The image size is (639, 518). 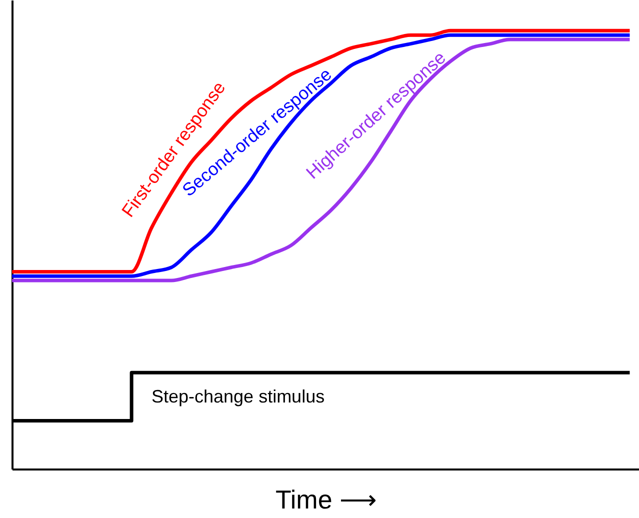 I want to click on series-label: Step-change stimulus, so click(x=238, y=396).